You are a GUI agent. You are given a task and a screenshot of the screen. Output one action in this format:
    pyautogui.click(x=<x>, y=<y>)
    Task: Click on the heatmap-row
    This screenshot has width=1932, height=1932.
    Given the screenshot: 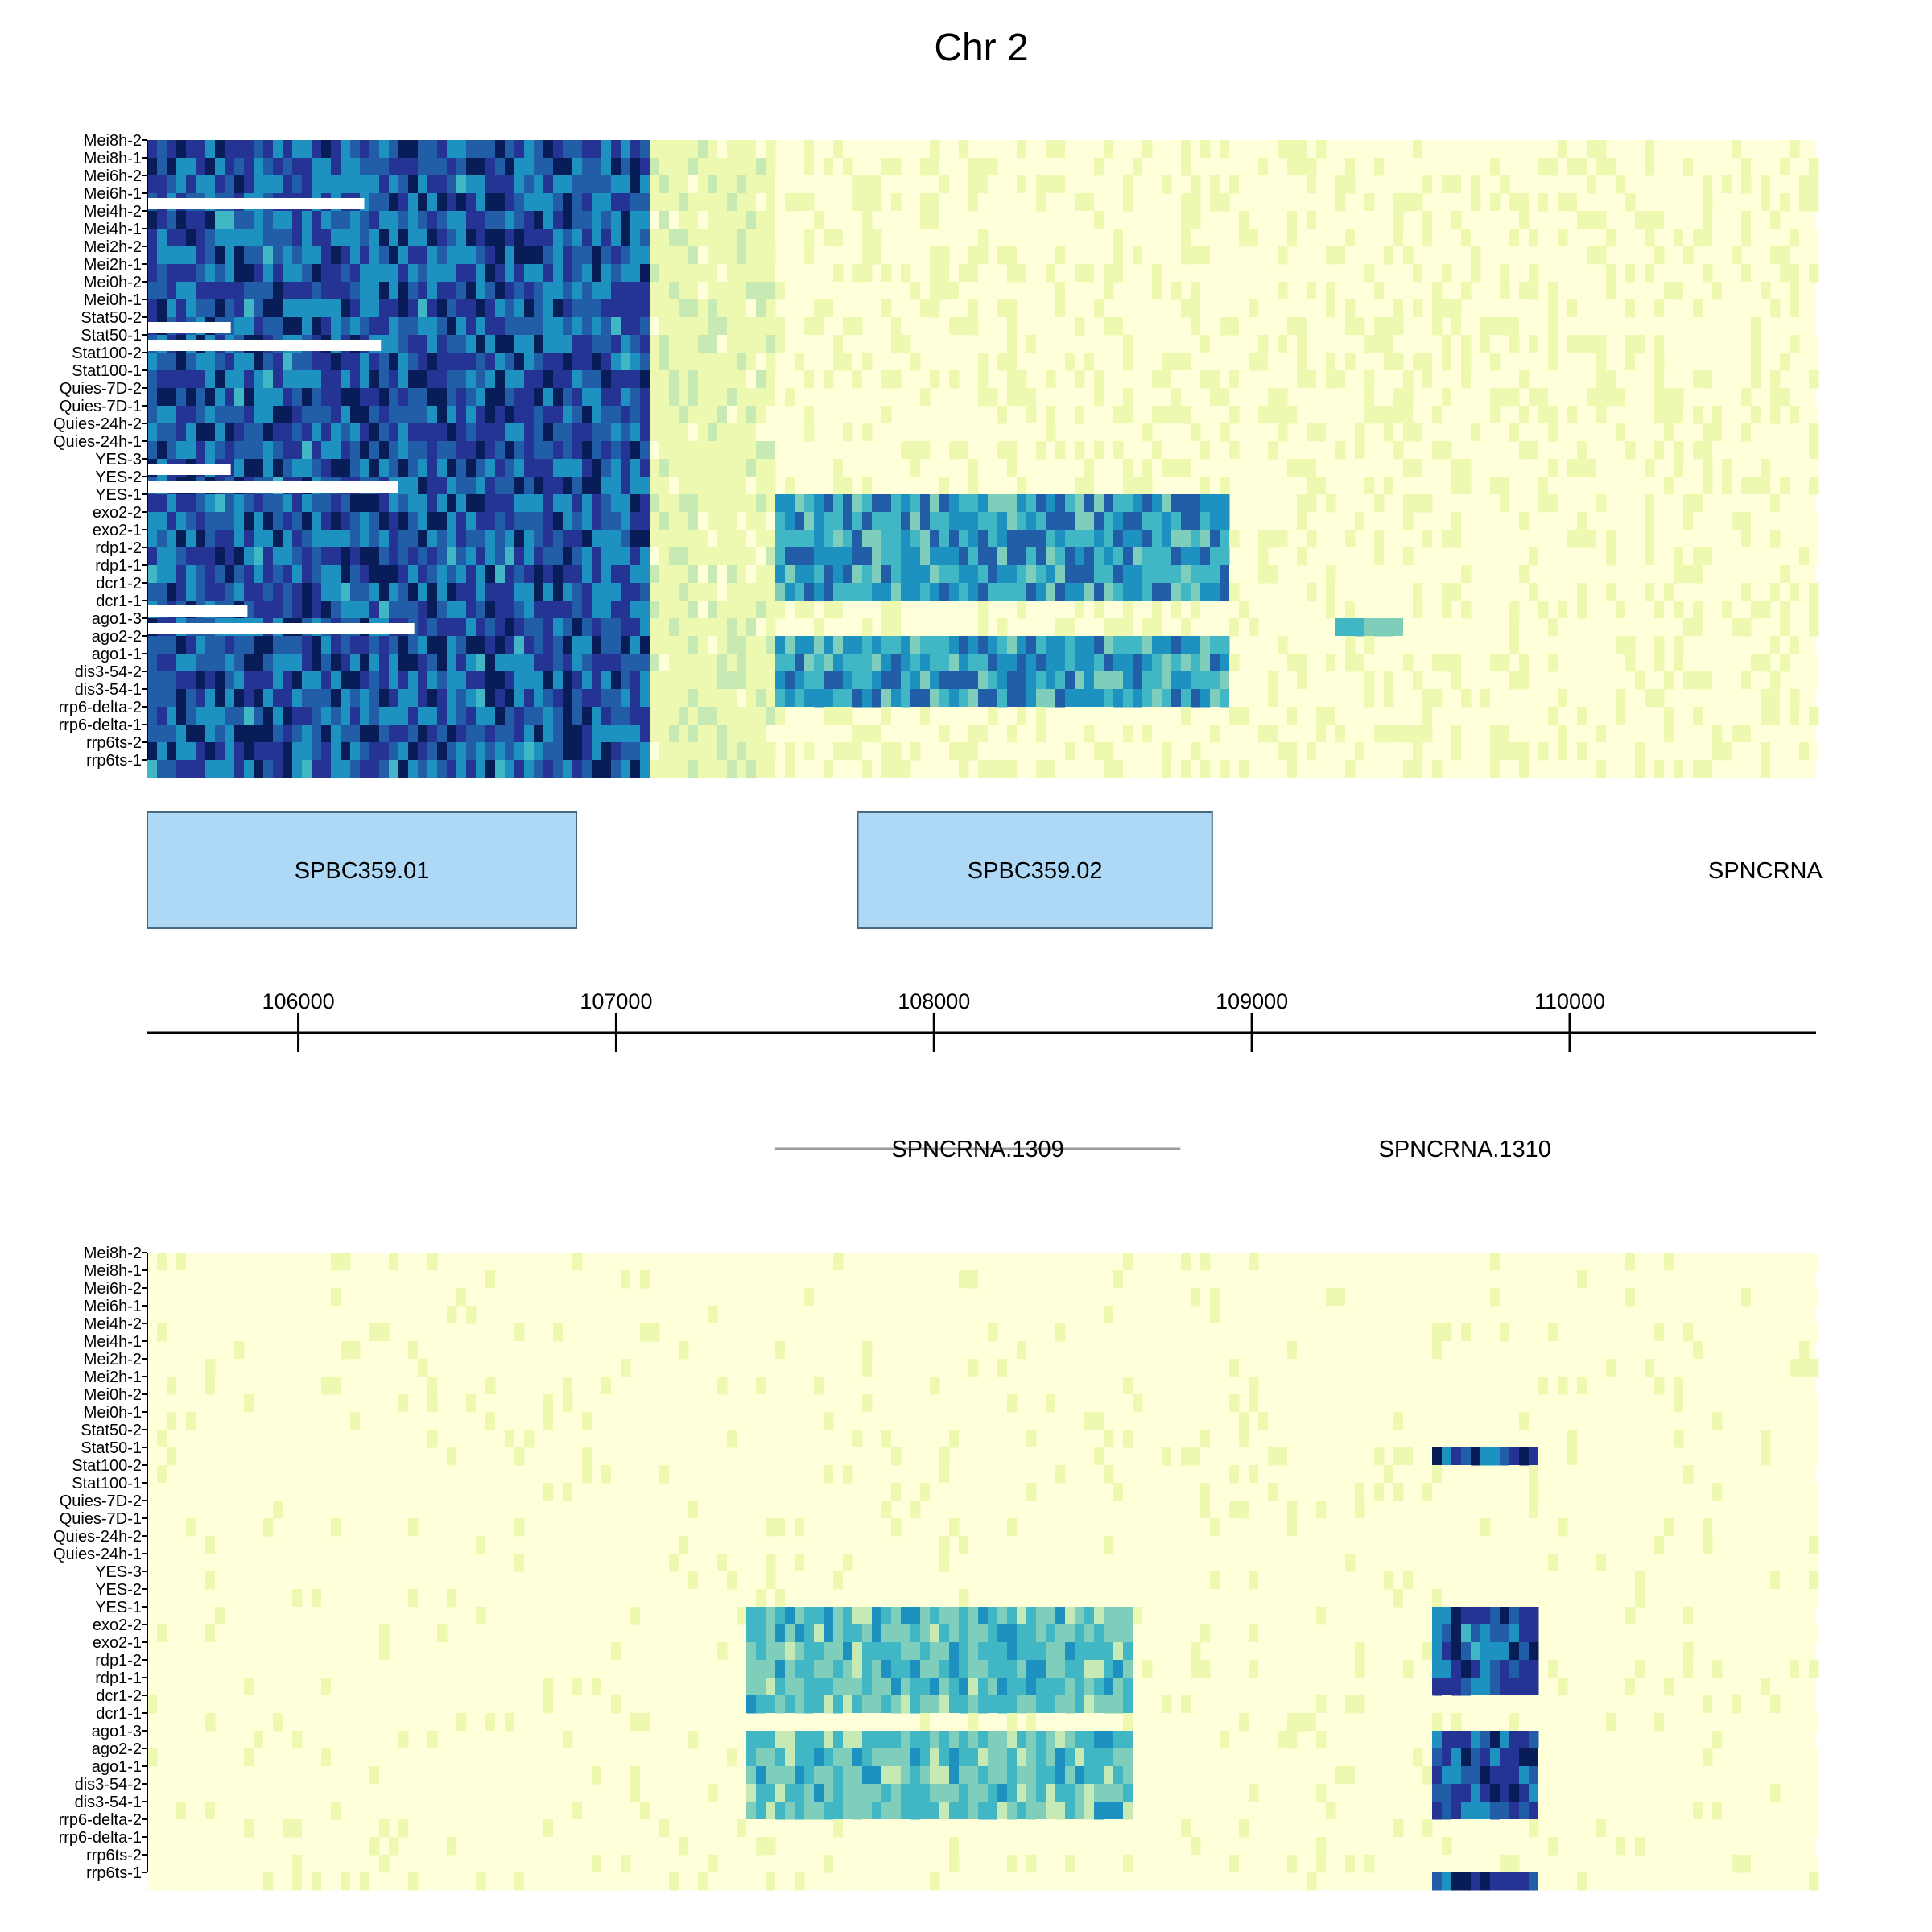 What is the action you would take?
    pyautogui.click(x=978, y=397)
    